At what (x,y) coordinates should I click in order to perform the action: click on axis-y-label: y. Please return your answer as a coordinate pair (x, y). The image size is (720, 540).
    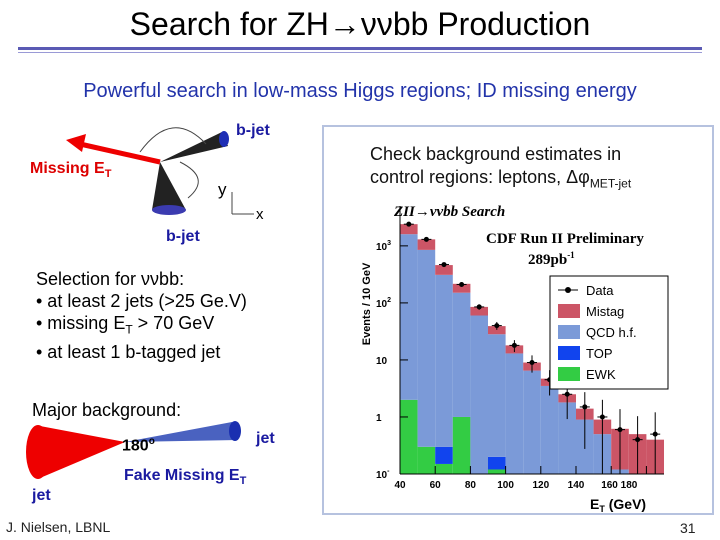
    Looking at the image, I should click on (222, 189).